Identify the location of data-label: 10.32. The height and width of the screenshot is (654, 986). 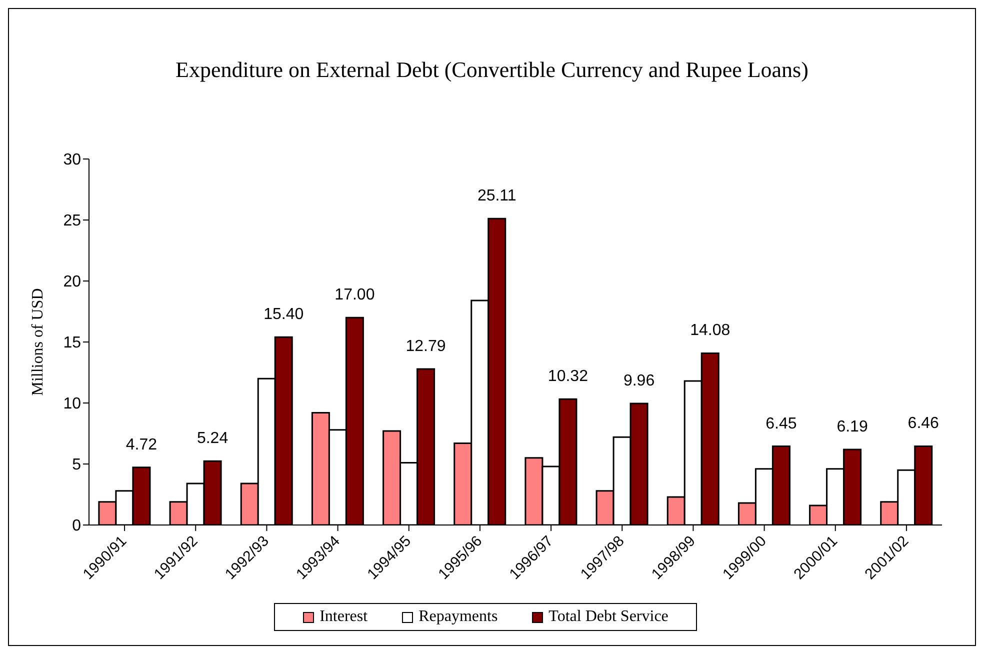
(568, 377).